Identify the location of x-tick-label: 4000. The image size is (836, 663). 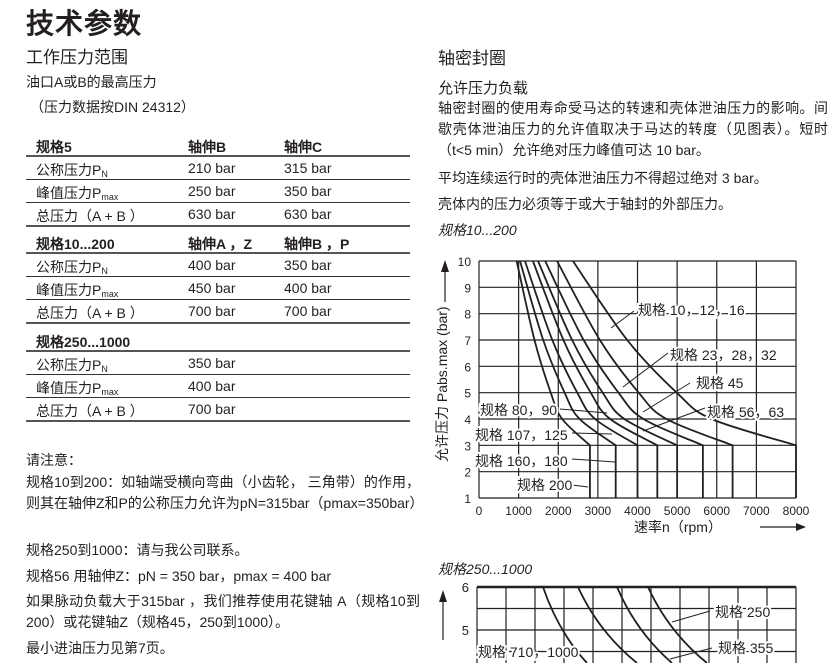
(637, 511).